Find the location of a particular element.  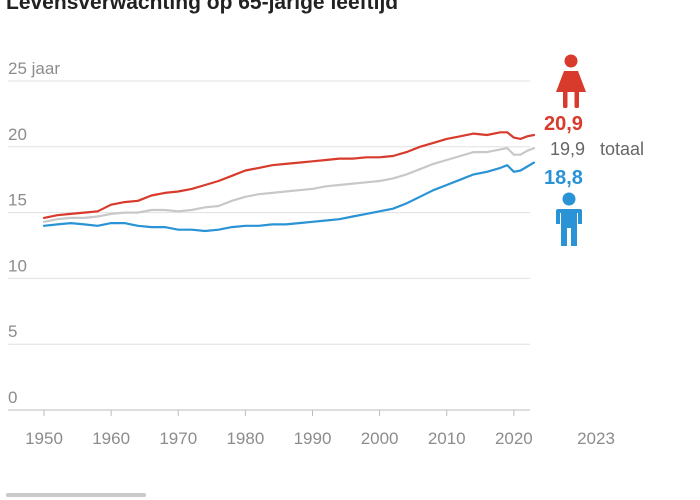

end-label-mannen: 18,8 is located at coordinates (563, 178).